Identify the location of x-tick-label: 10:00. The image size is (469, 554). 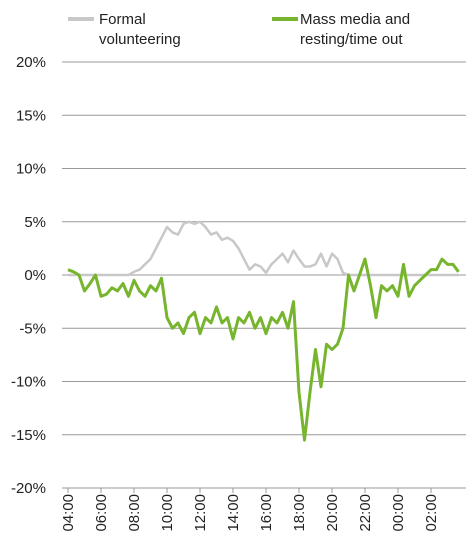
(167, 513).